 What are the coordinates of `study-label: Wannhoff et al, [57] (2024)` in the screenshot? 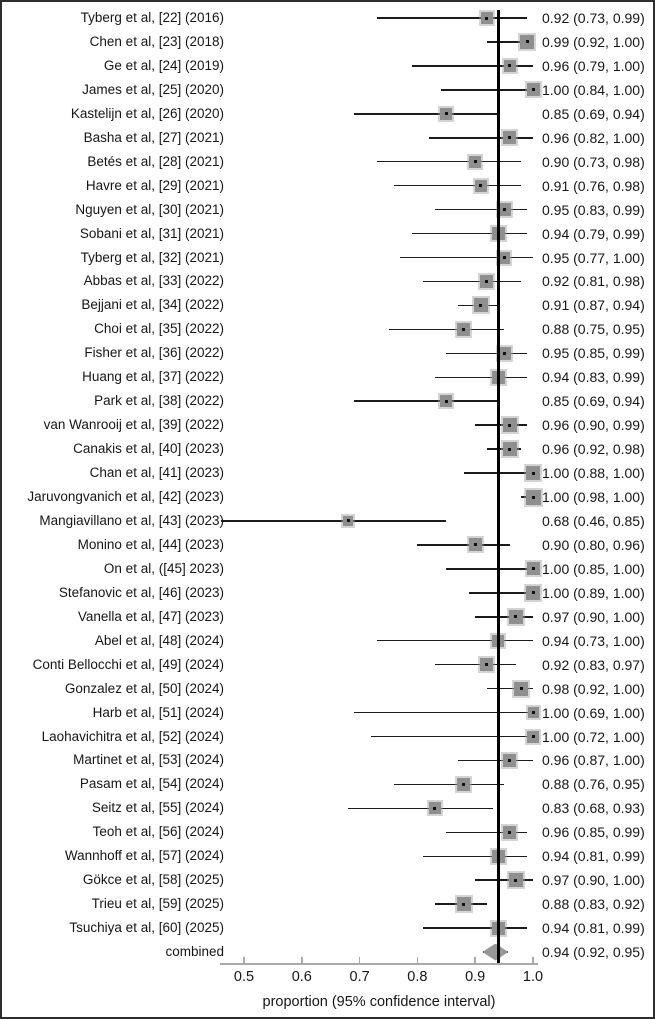 It's located at (144, 856).